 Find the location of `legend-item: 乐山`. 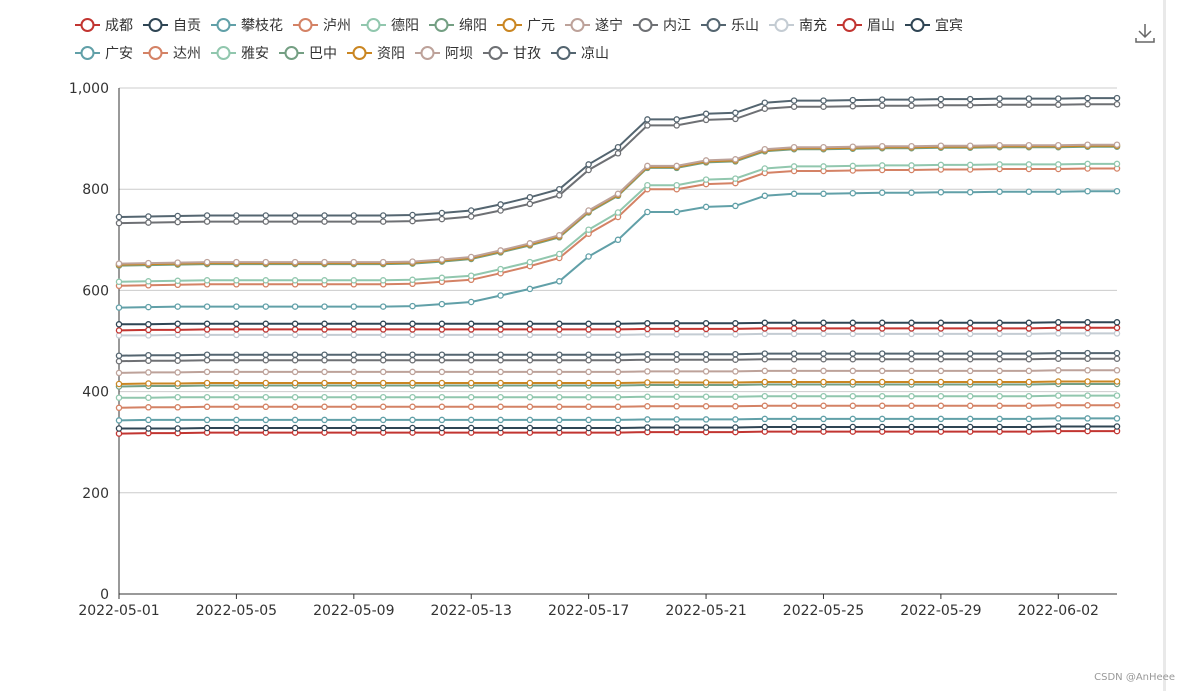

legend-item: 乐山 is located at coordinates (730, 26).